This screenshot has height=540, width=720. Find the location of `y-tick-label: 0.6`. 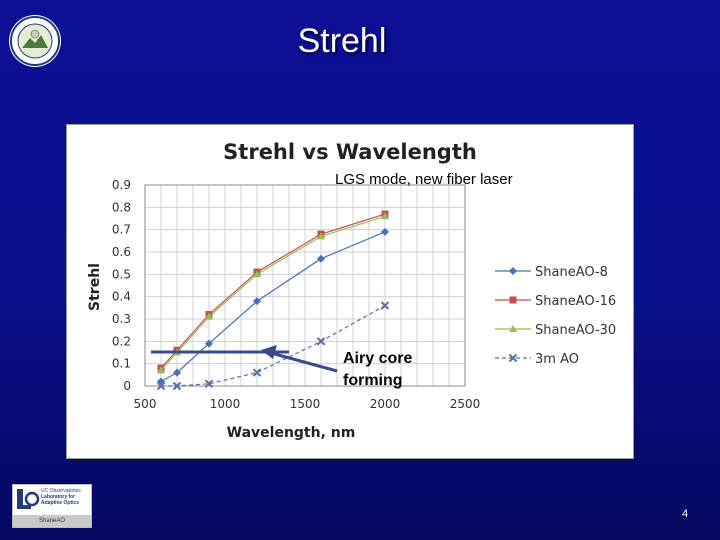

y-tick-label: 0.6 is located at coordinates (121, 252).